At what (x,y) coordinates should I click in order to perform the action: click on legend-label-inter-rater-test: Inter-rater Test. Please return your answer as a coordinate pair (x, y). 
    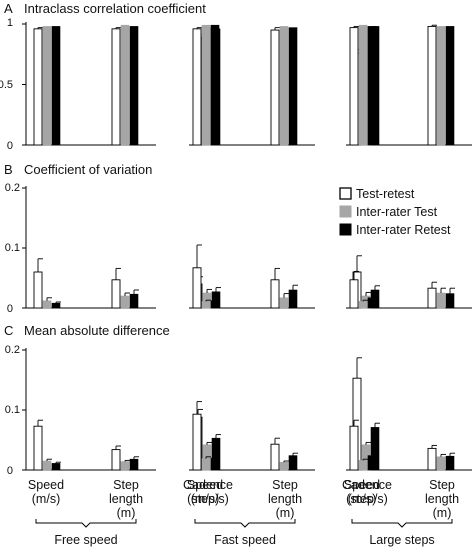
    Looking at the image, I should click on (397, 212).